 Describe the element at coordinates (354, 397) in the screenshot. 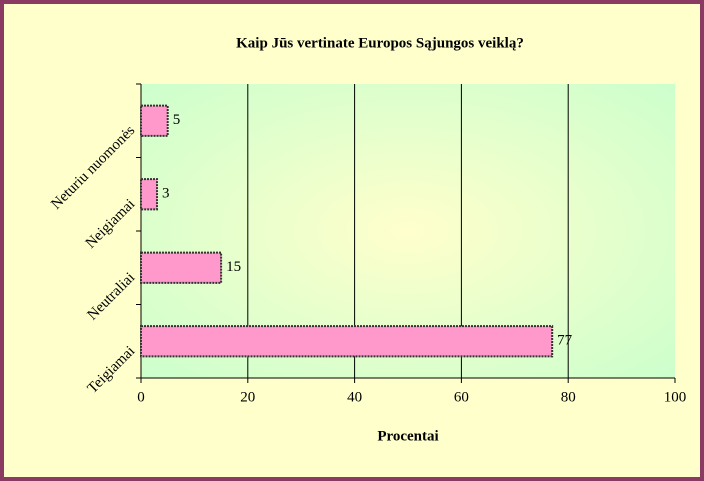

I see `x-tick-label: 40` at that location.